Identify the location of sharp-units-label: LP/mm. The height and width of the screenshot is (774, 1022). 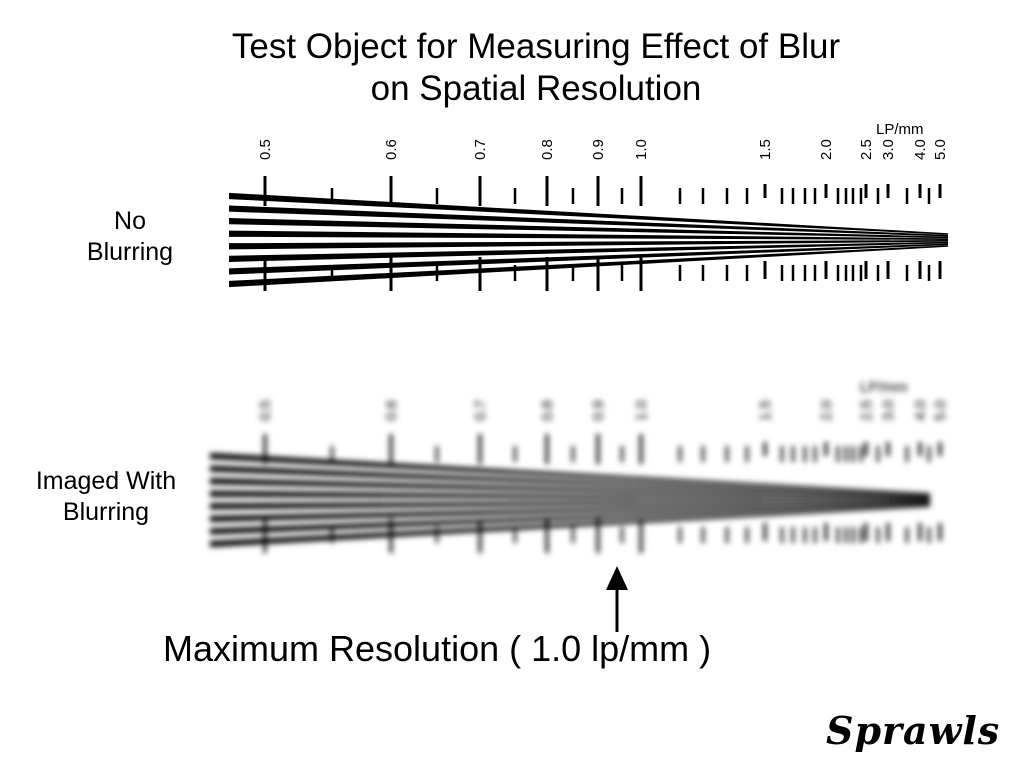
(900, 129).